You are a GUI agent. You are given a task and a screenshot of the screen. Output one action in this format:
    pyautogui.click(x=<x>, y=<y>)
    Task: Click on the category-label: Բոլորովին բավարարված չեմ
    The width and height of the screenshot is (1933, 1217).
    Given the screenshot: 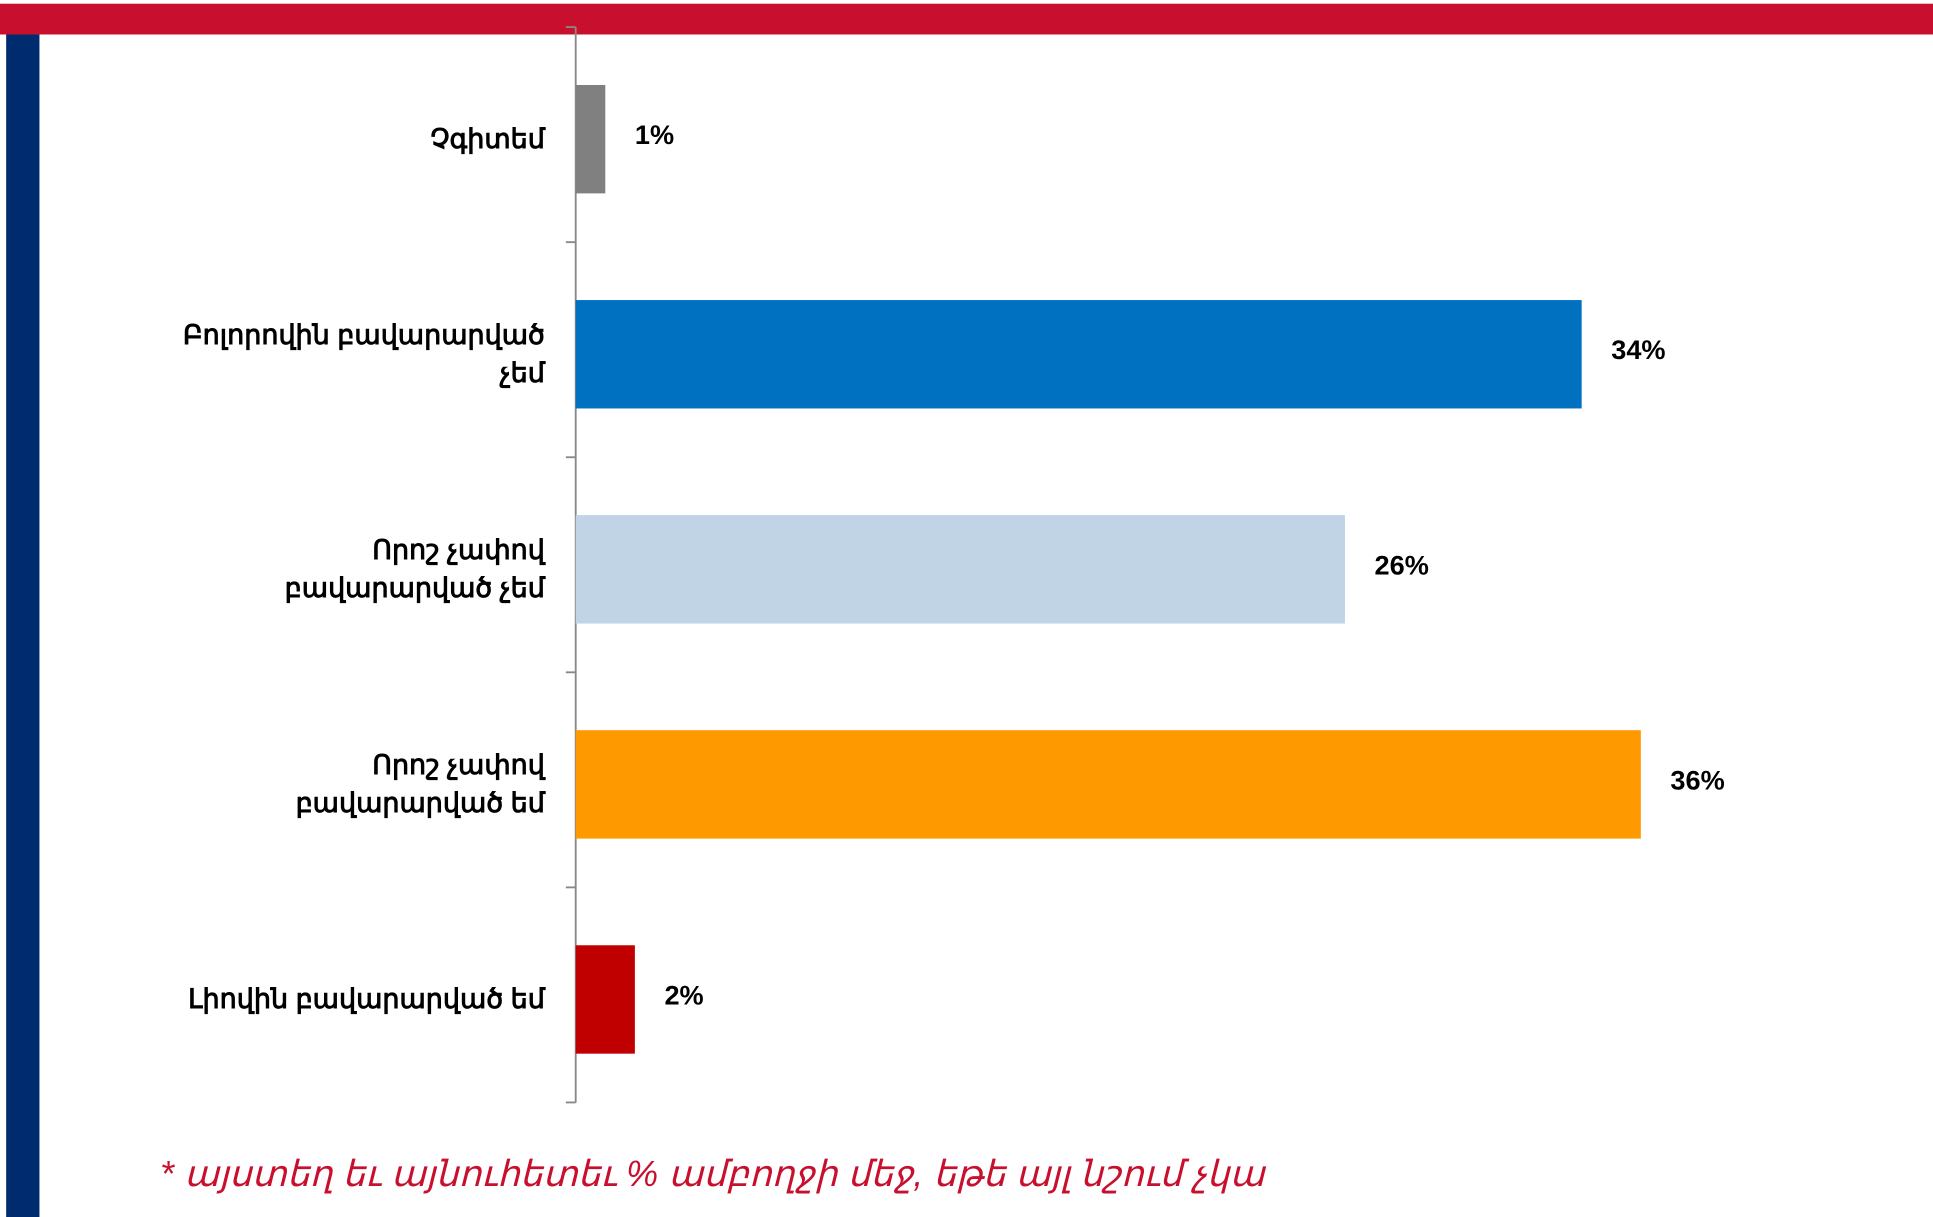 What is the action you would take?
    pyautogui.click(x=363, y=354)
    